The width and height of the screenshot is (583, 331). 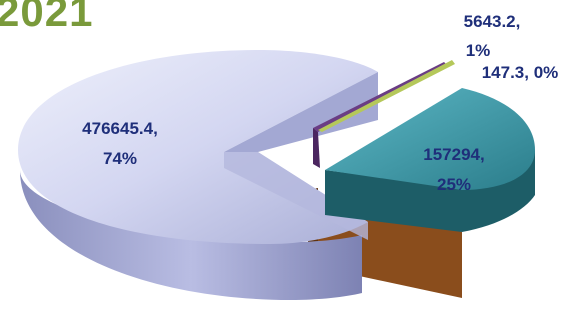 I want to click on slice-purple-side, so click(x=316, y=148).